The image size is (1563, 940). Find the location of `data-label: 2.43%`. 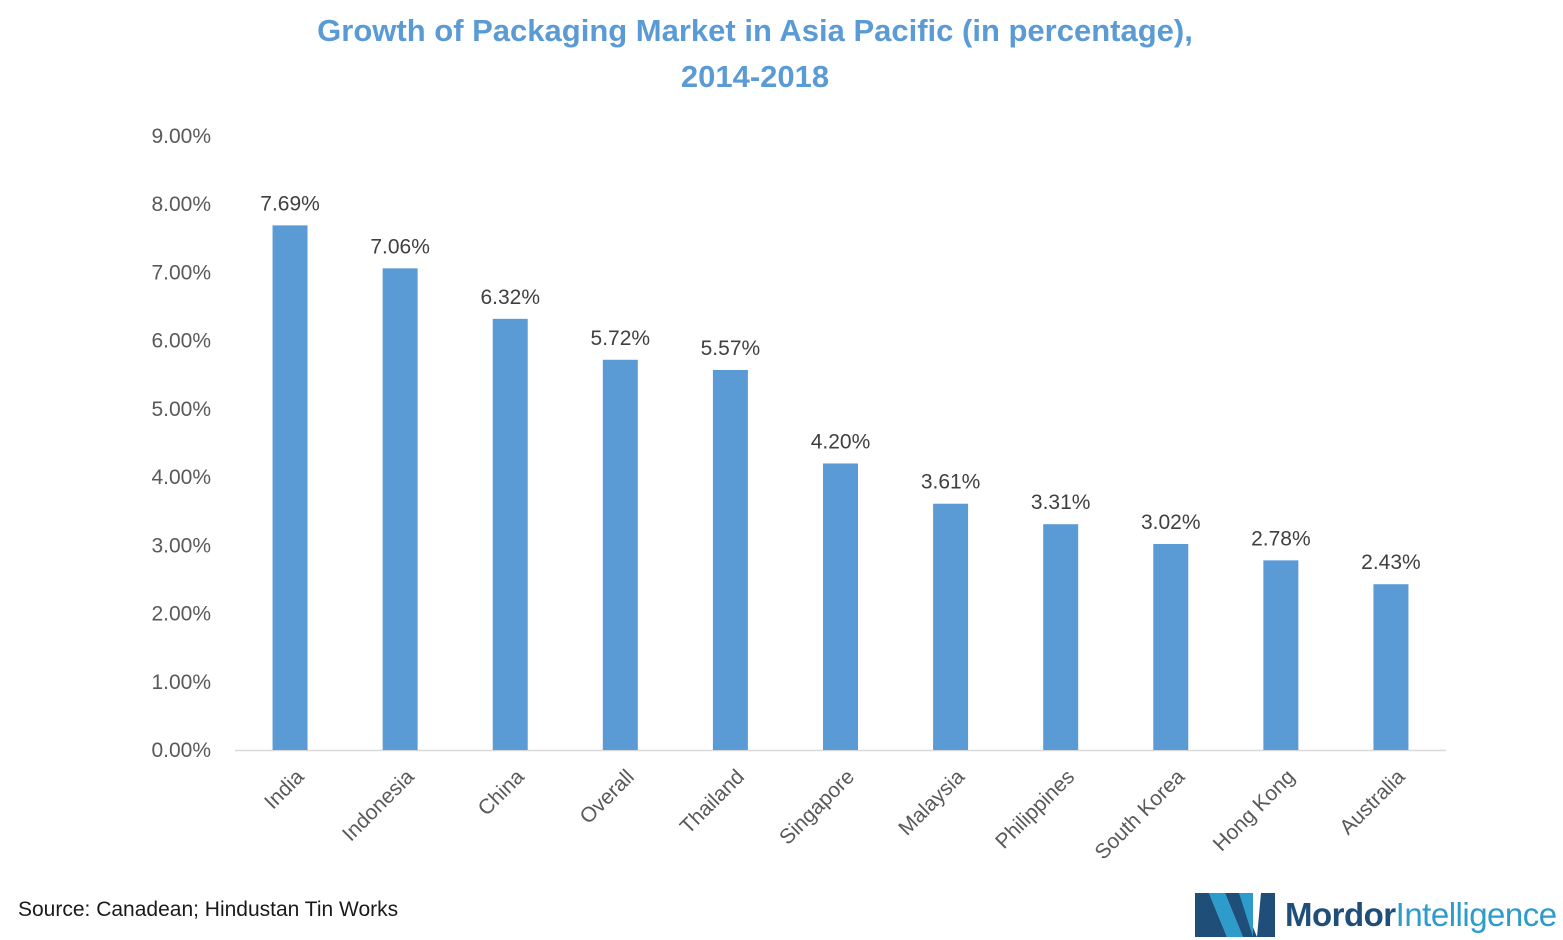

data-label: 2.43% is located at coordinates (1391, 562).